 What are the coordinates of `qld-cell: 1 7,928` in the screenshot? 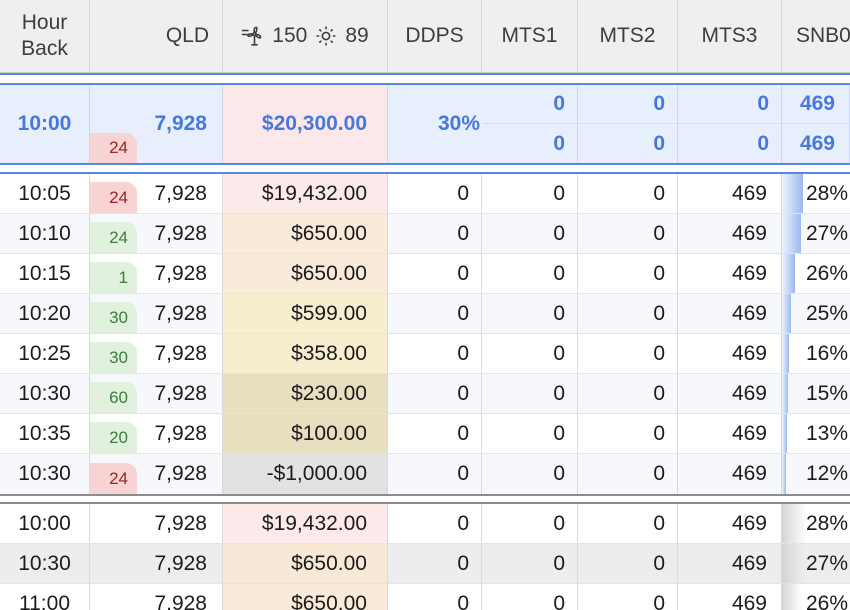 It's located at (156, 273).